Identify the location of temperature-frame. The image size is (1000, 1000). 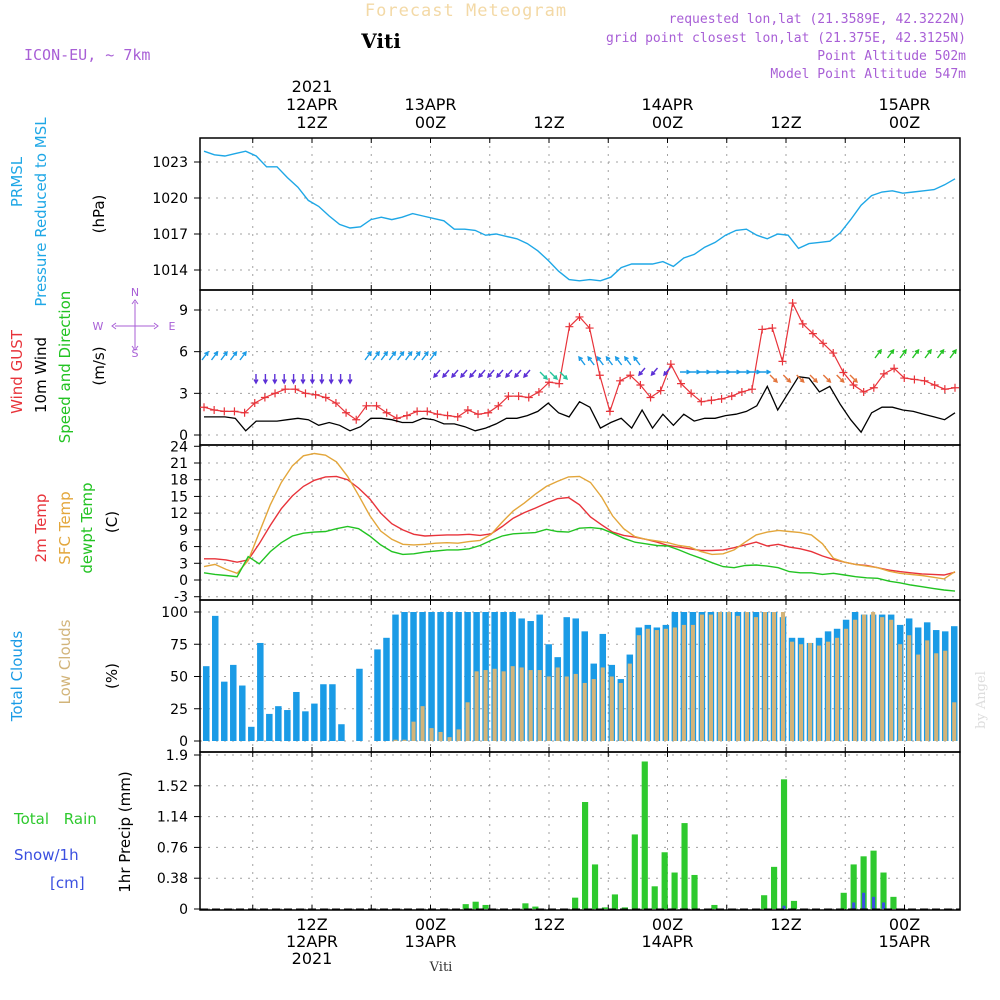
(580, 522).